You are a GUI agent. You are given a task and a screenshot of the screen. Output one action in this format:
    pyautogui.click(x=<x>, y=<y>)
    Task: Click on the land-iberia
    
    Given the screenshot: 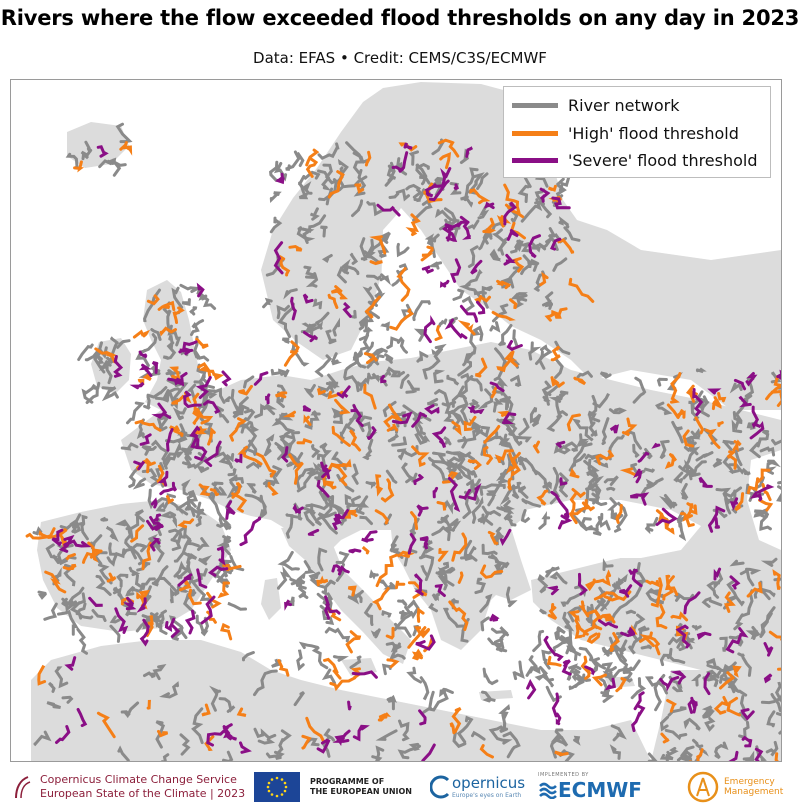 What is the action you would take?
    pyautogui.click(x=134, y=566)
    